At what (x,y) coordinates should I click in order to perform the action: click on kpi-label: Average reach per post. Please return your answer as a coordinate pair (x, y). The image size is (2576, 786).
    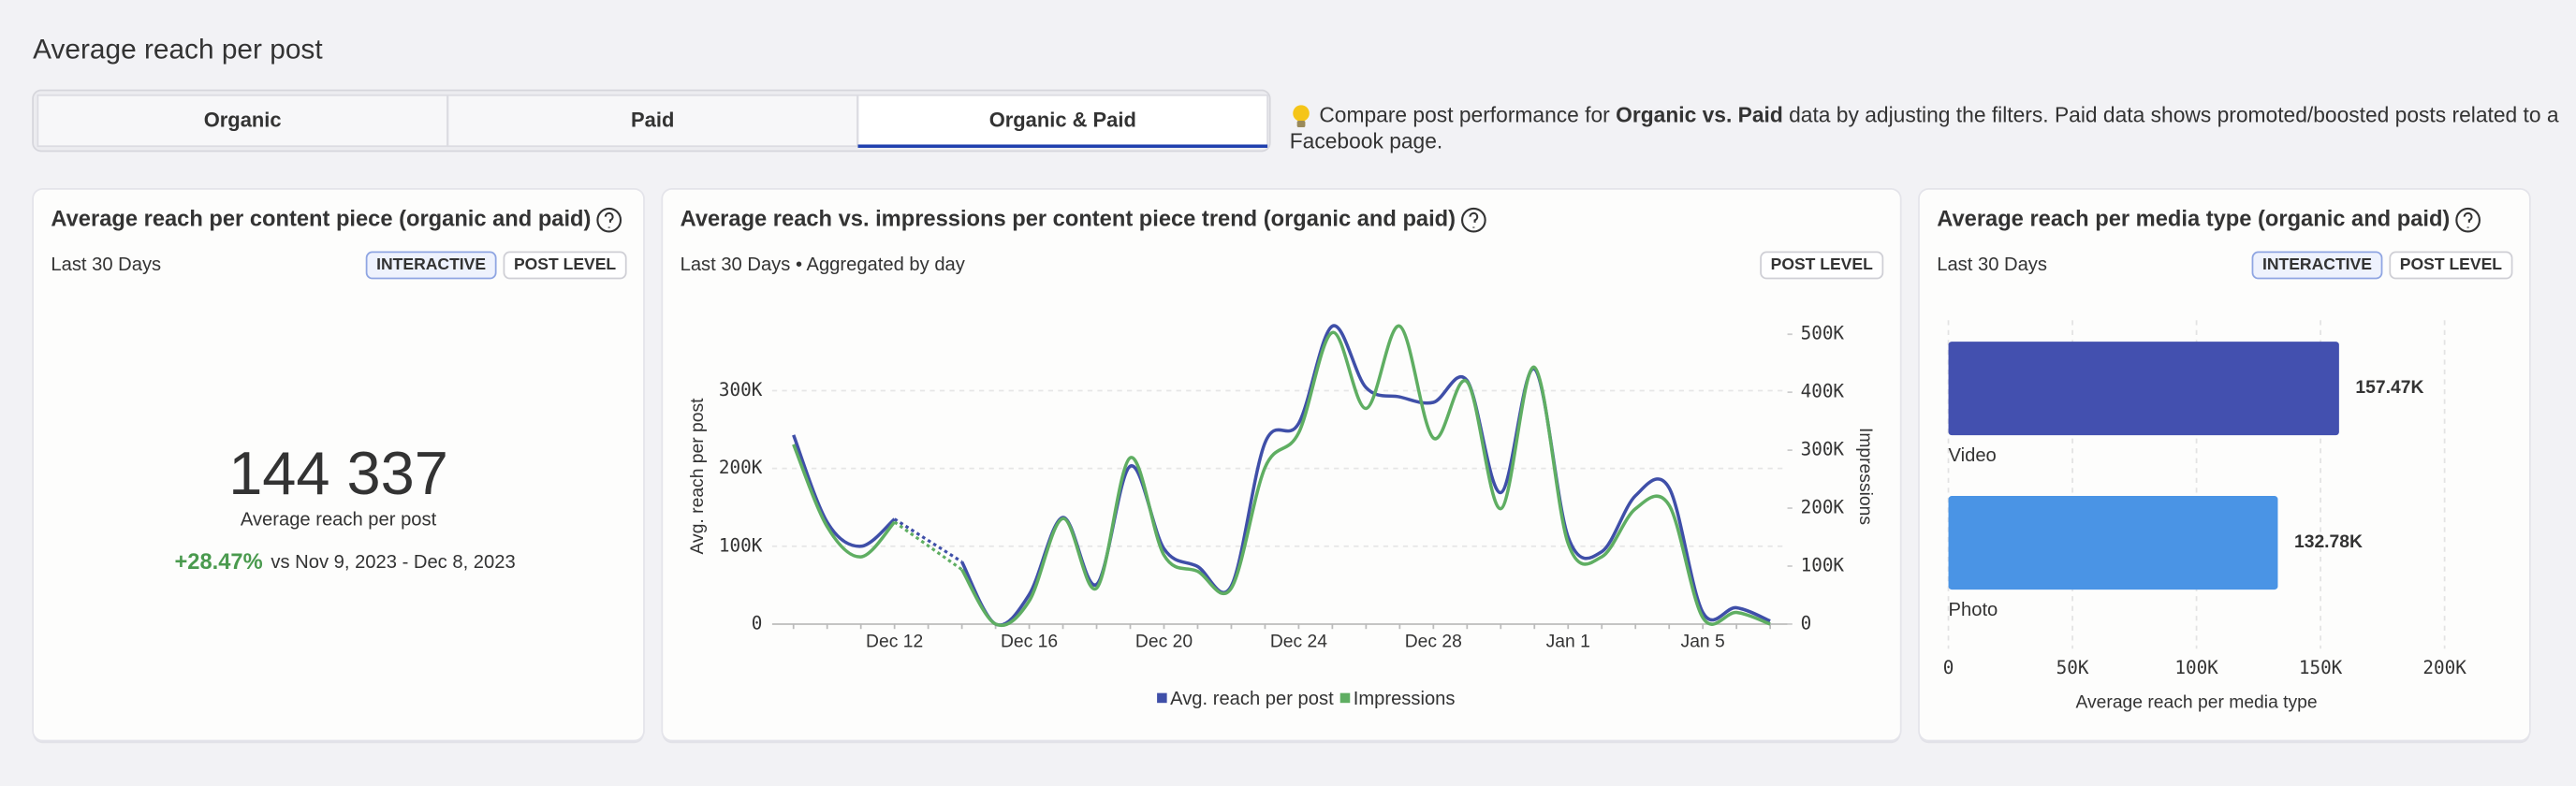
    Looking at the image, I should click on (339, 520).